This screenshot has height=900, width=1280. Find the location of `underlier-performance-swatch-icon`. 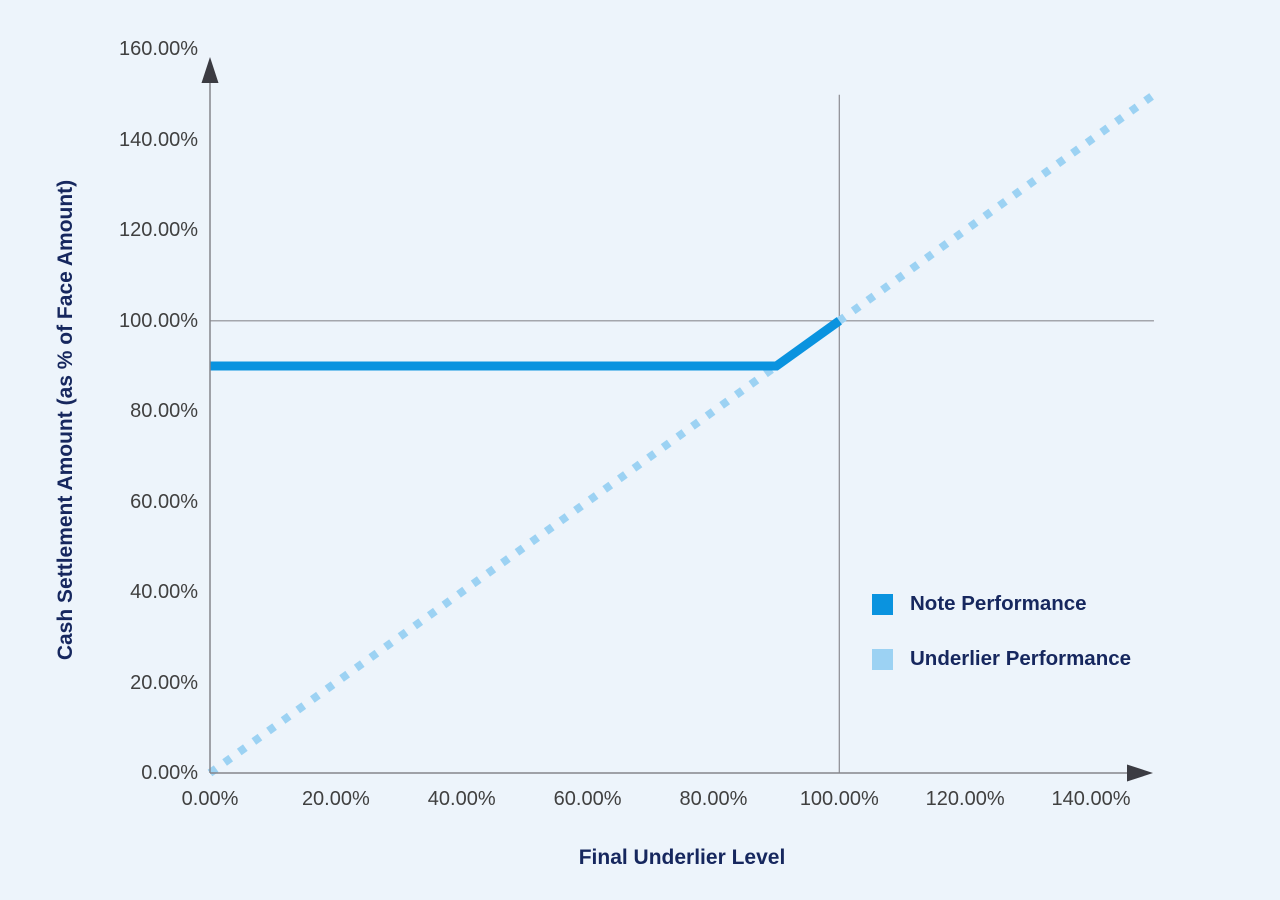

underlier-performance-swatch-icon is located at coordinates (882, 659).